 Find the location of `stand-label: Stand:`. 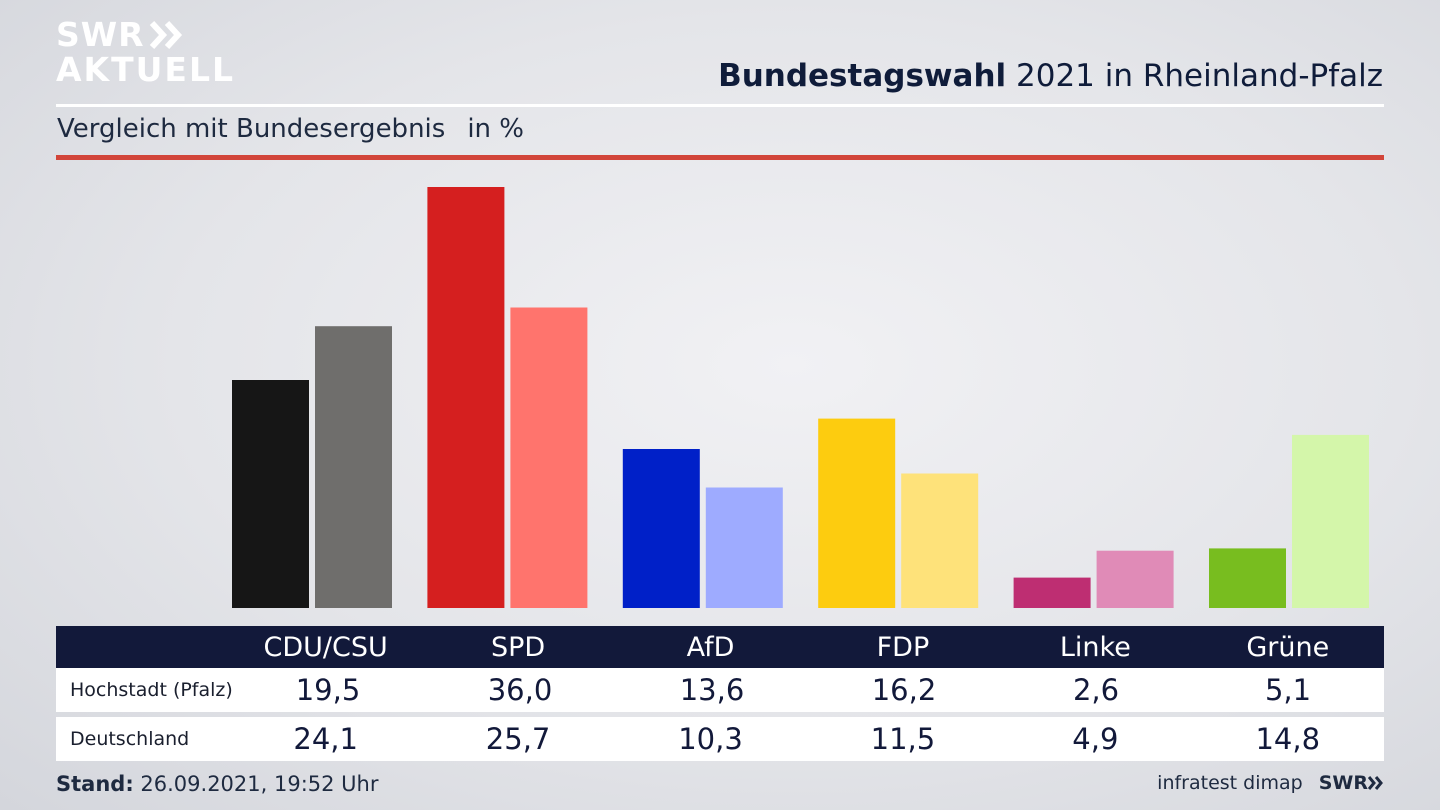

stand-label: Stand: is located at coordinates (95, 784).